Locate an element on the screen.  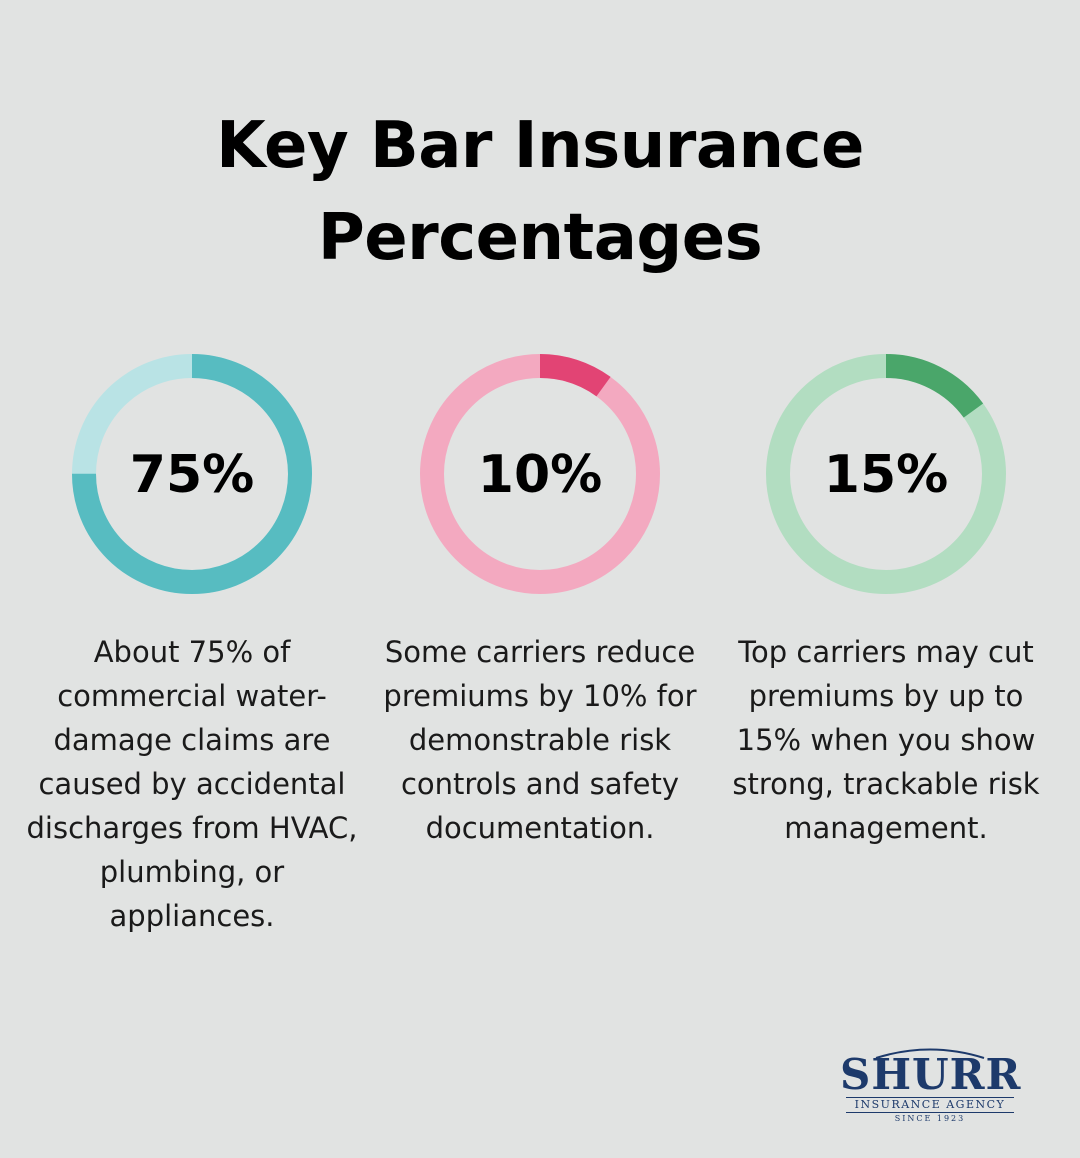
donut-chart-1: 75% is located at coordinates (192, 474).